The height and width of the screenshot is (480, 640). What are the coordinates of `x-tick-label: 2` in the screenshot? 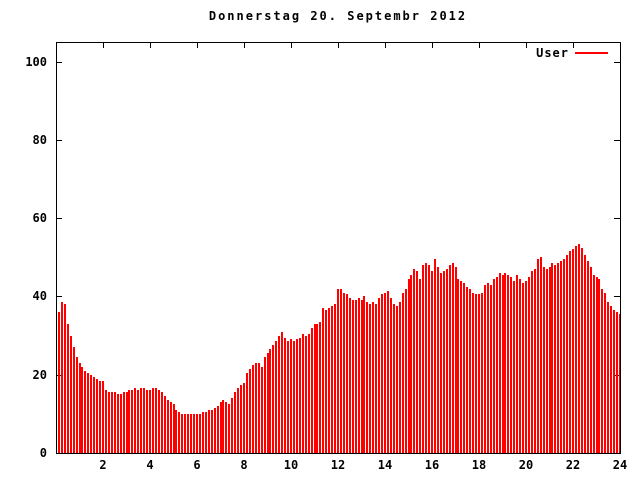 It's located at (102, 465).